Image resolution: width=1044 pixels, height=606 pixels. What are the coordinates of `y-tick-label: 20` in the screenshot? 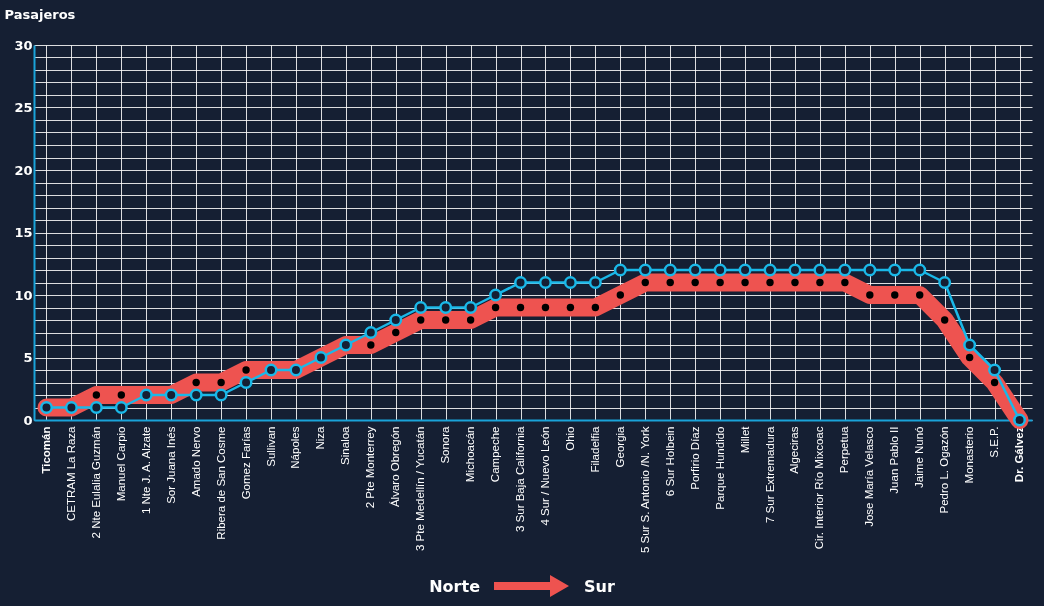 It's located at (23, 170).